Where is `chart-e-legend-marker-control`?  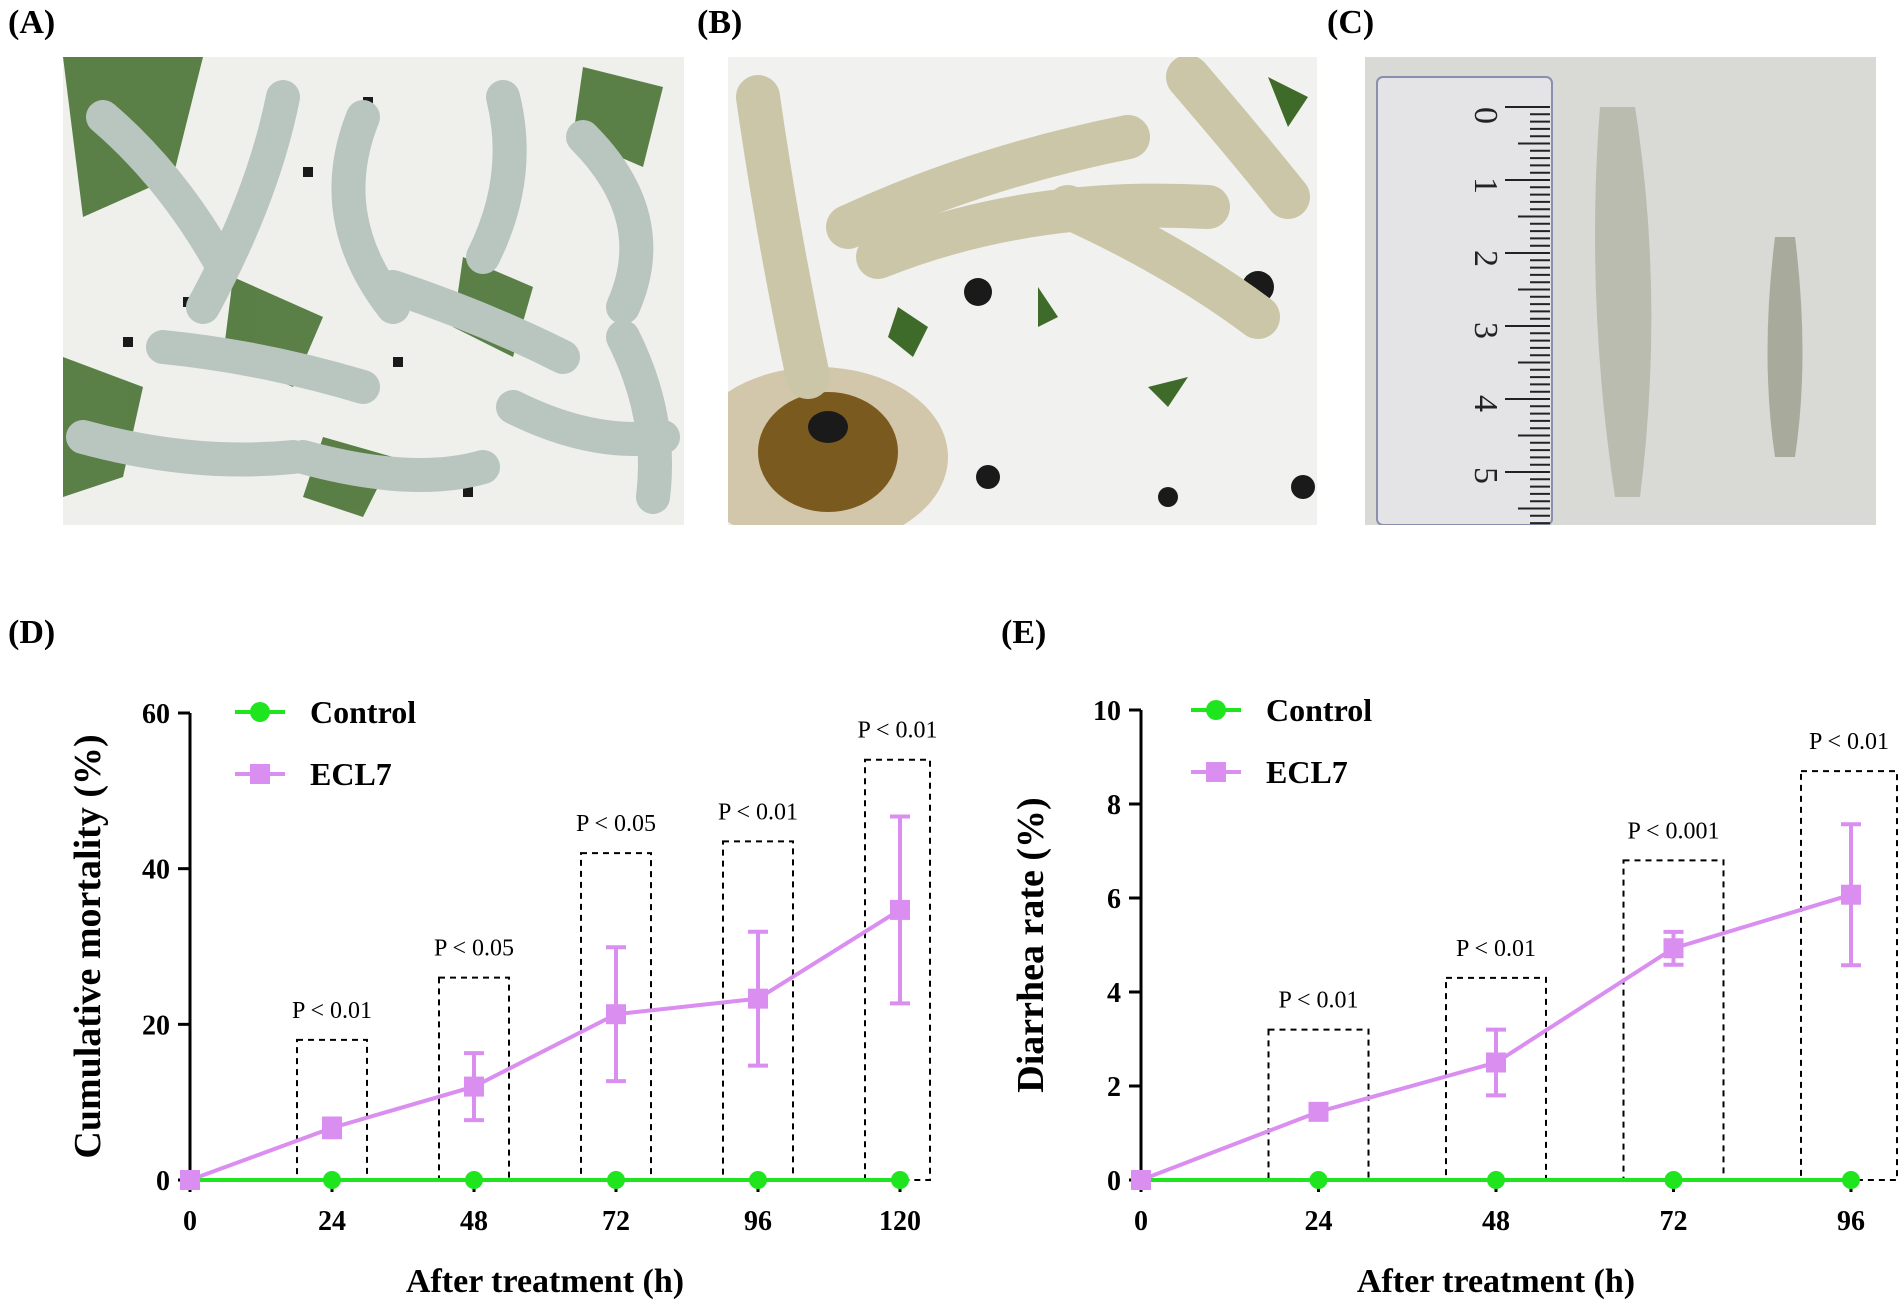
chart-e-legend-marker-control is located at coordinates (1216, 710).